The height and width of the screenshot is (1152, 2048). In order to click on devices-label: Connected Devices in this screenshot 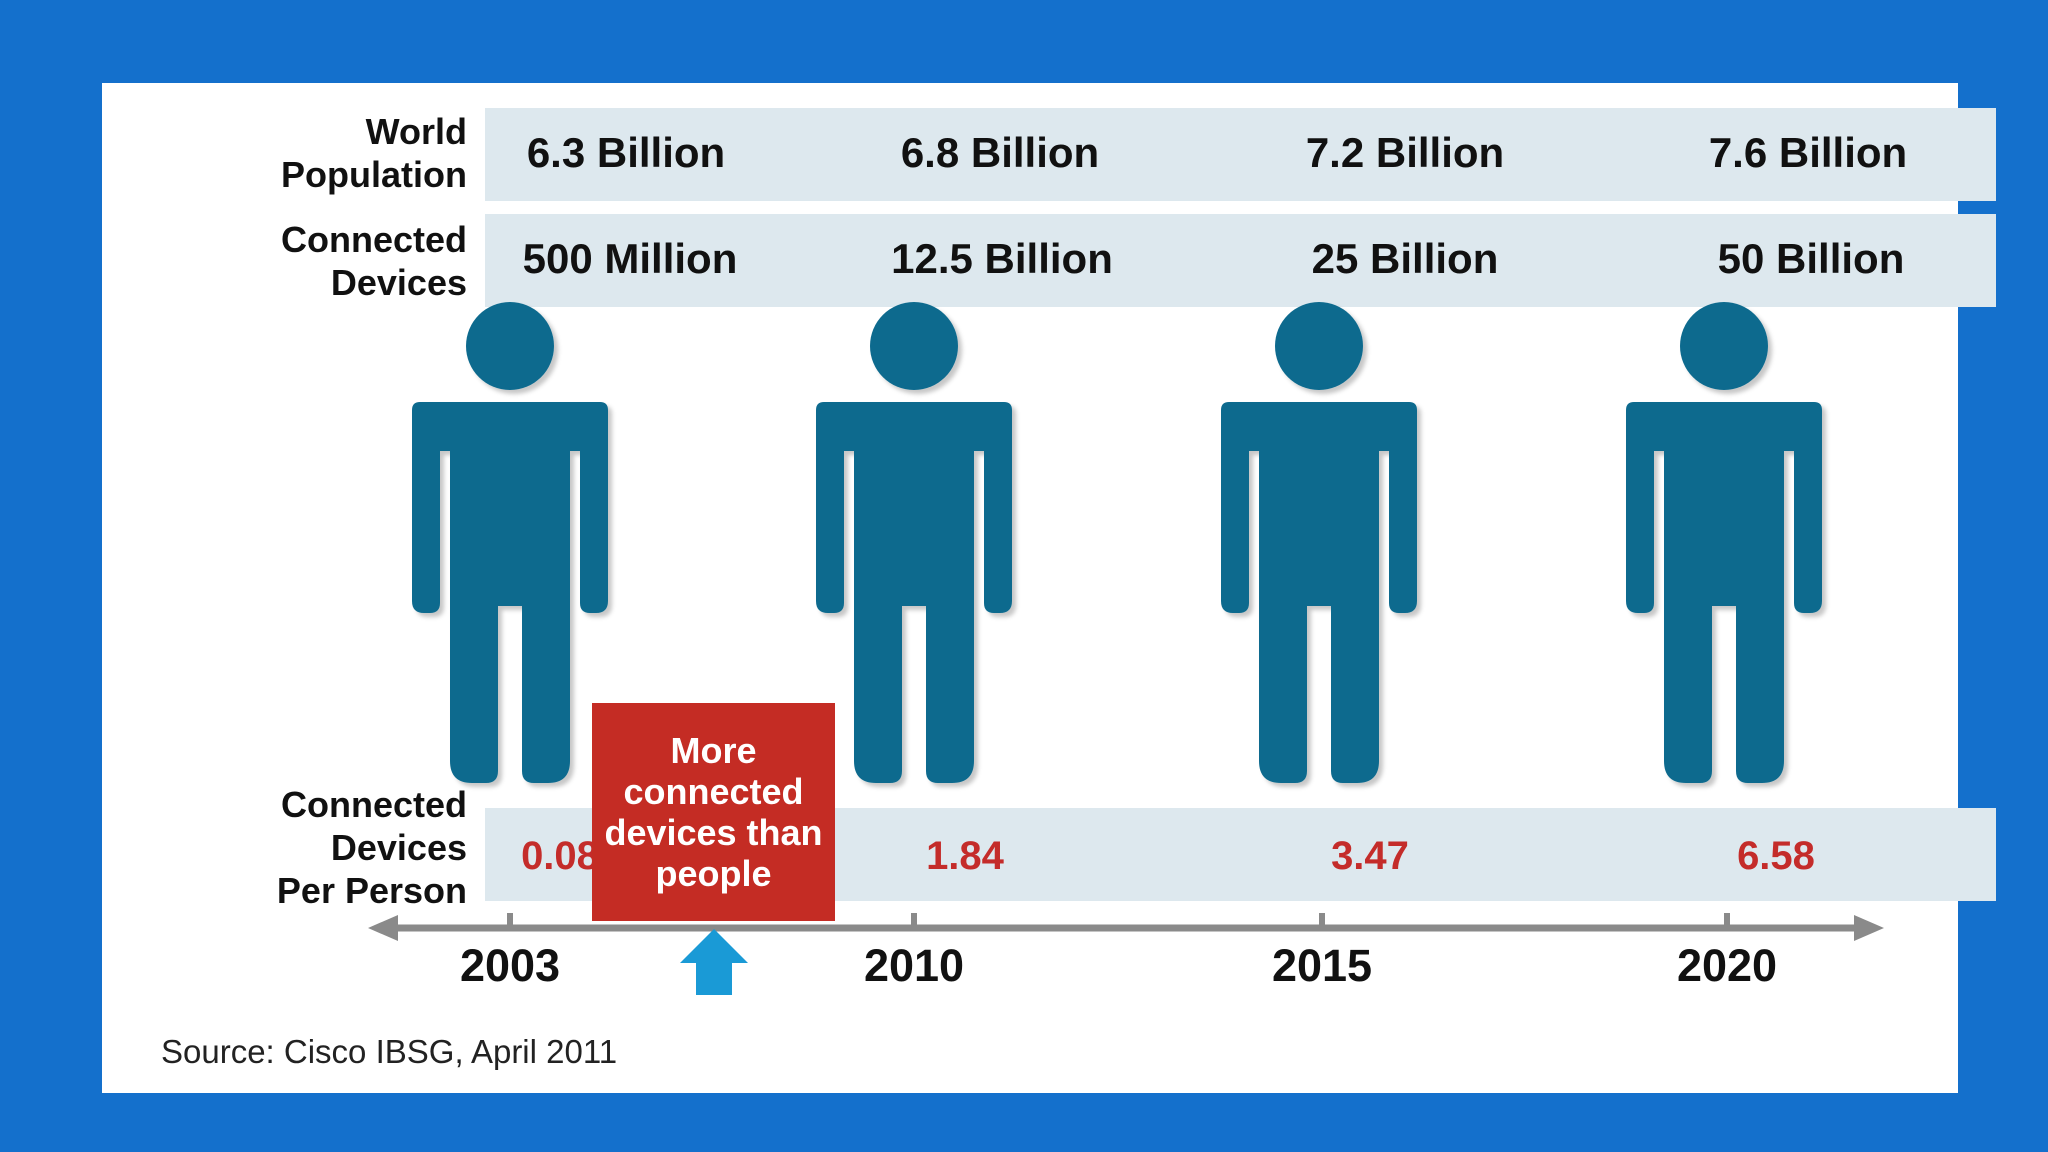, I will do `click(284, 261)`.